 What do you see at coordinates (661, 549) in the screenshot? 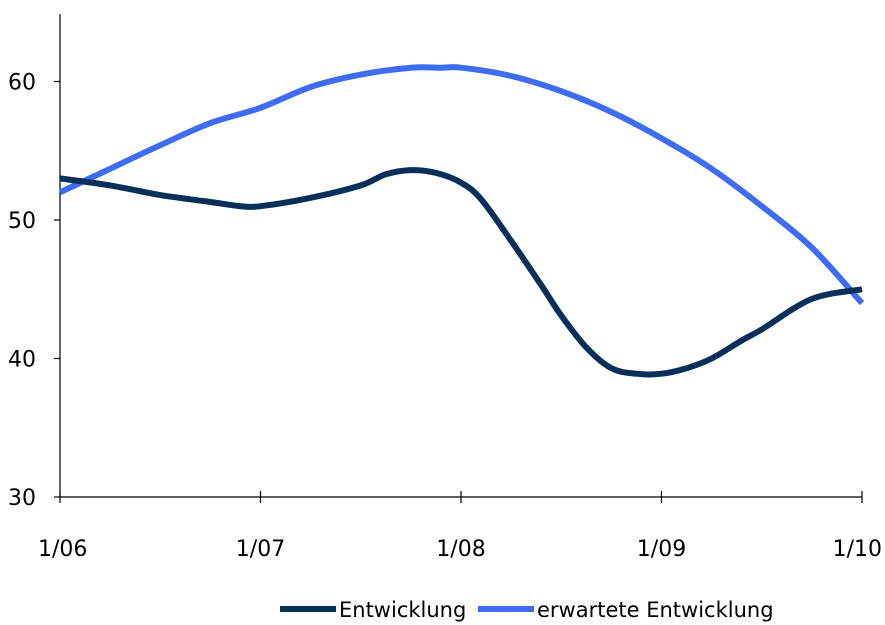
I see `x-tick-label: 1/09` at bounding box center [661, 549].